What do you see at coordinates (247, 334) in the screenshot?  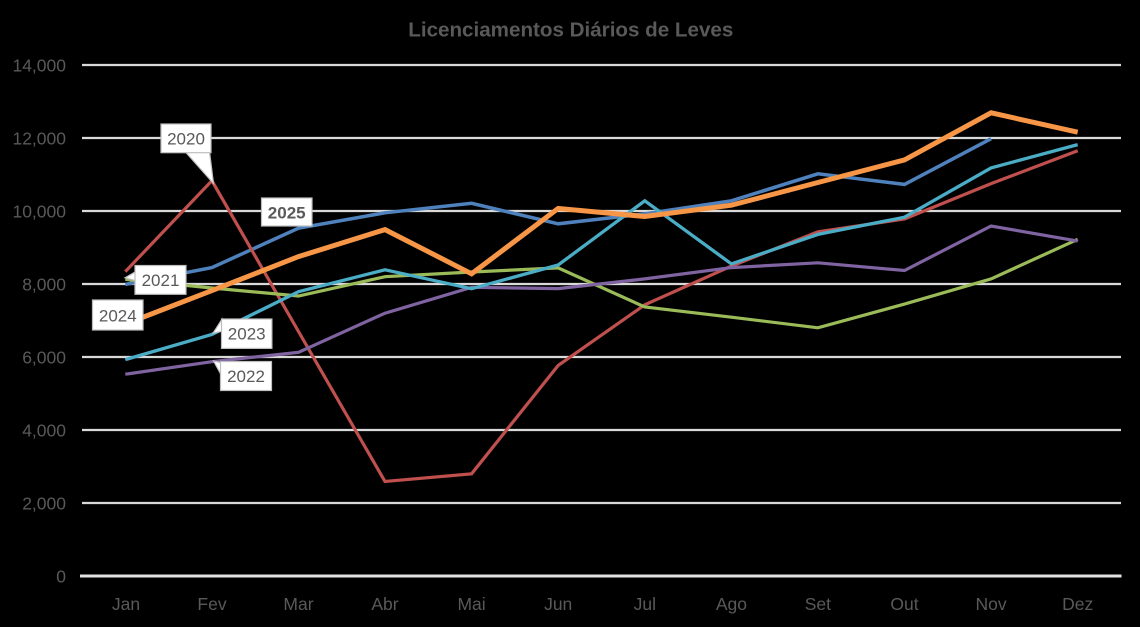 I see `svg-text: 2023` at bounding box center [247, 334].